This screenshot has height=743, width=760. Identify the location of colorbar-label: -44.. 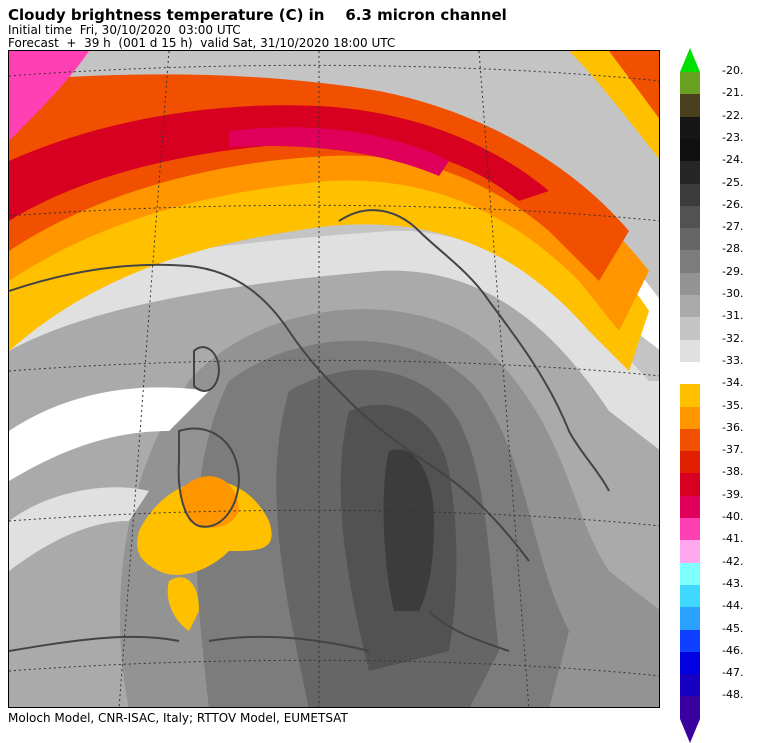
(733, 606).